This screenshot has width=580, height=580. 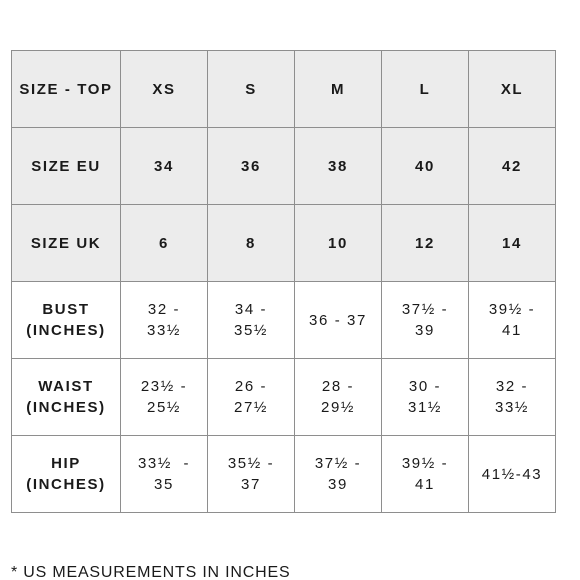 I want to click on value-line: 34 -, so click(x=251, y=309).